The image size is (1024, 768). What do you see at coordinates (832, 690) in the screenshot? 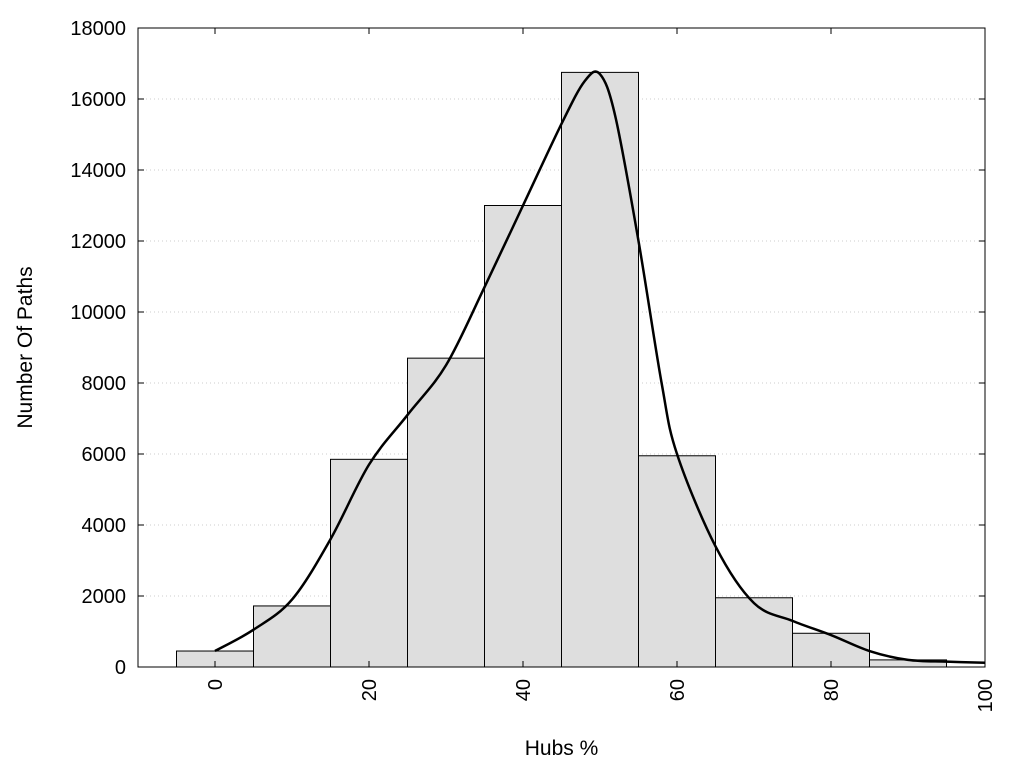
I see `x-tick-label-4: 80` at bounding box center [832, 690].